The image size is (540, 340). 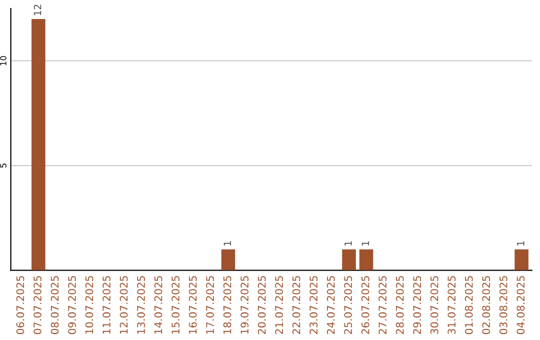 I want to click on x-tick-label: 09.07.2025, so click(x=72, y=305).